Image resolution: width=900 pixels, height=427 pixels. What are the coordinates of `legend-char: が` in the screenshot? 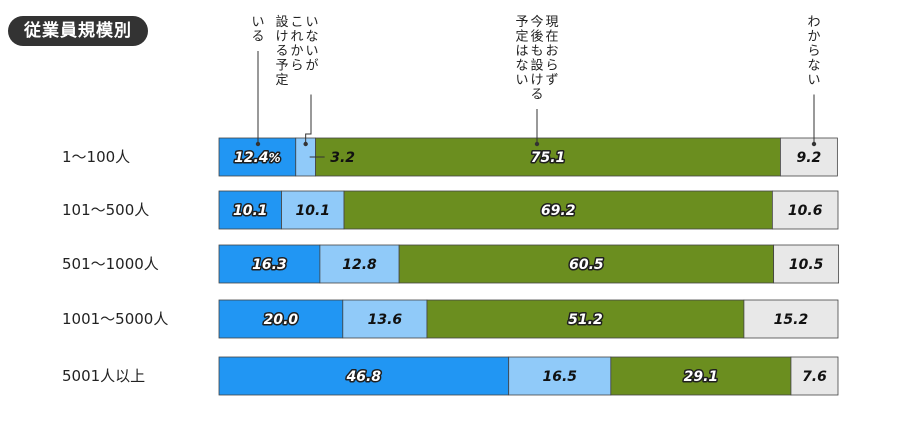 It's located at (311, 66).